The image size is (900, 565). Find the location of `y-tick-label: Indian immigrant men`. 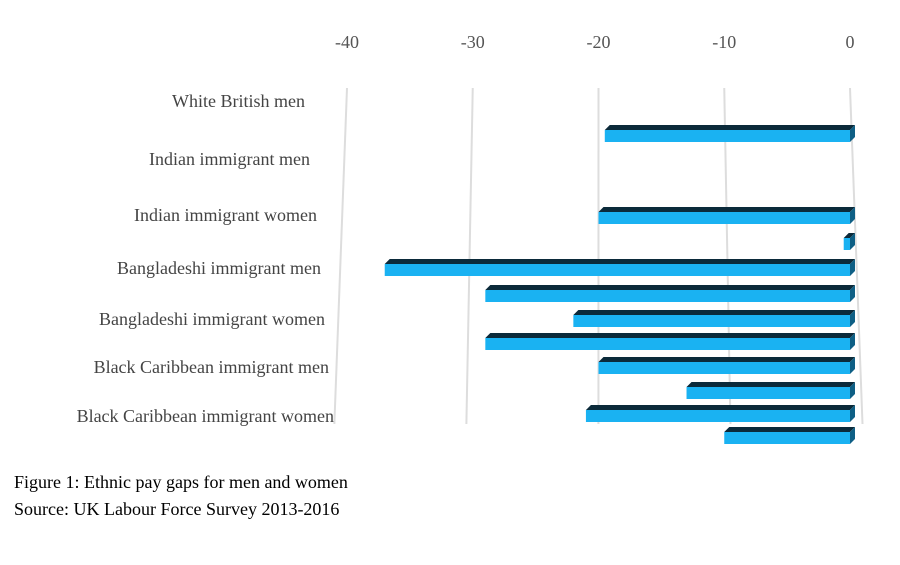

y-tick-label: Indian immigrant men is located at coordinates (229, 159).